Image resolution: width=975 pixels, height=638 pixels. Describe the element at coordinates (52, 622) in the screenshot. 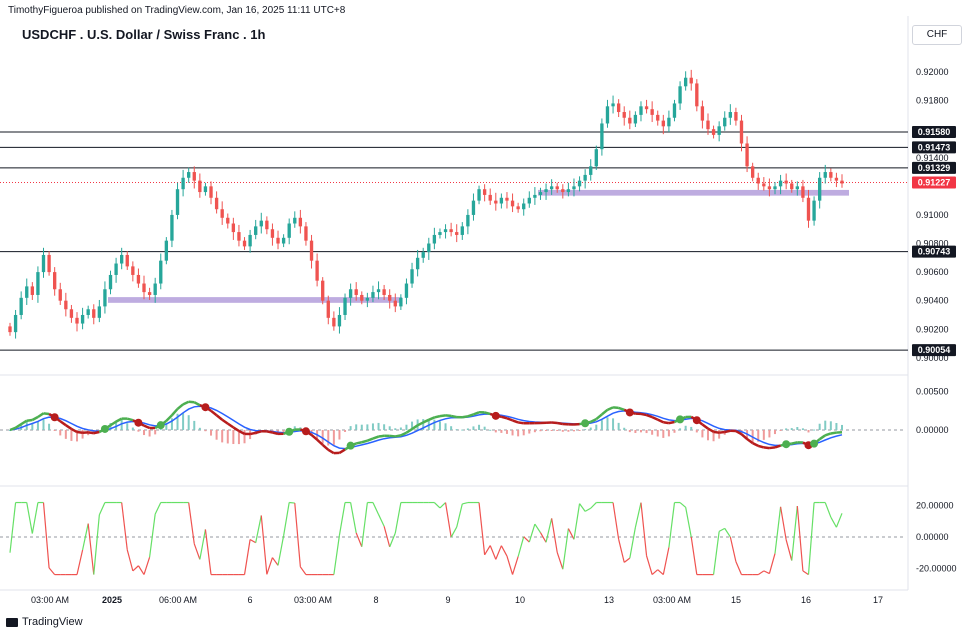

I see `footer-brand: TradingView` at that location.